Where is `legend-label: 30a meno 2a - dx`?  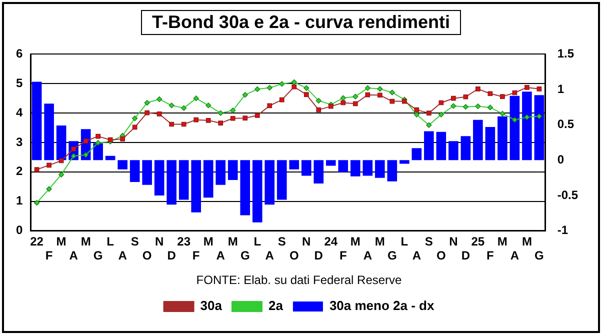 legend-label: 30a meno 2a - dx is located at coordinates (382, 306).